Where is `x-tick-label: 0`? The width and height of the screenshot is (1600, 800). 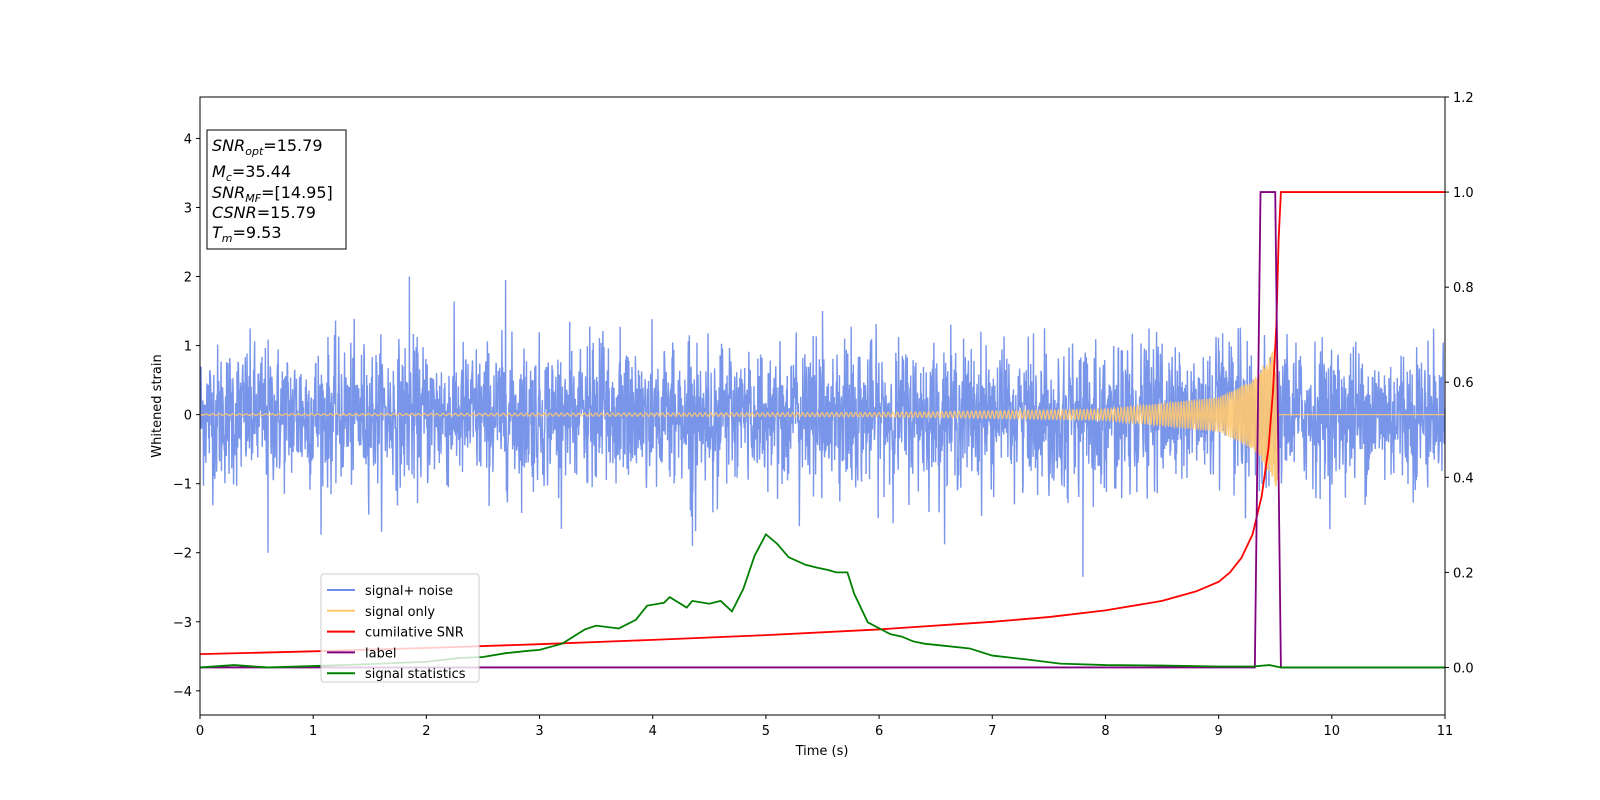
x-tick-label: 0 is located at coordinates (200, 731).